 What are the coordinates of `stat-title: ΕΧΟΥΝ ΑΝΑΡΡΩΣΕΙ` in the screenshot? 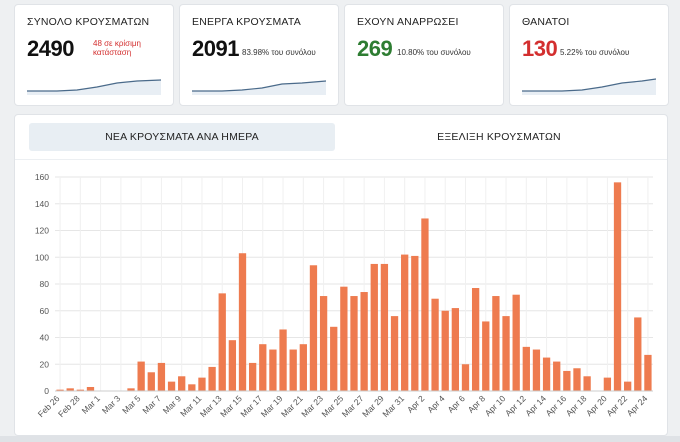 It's located at (408, 22).